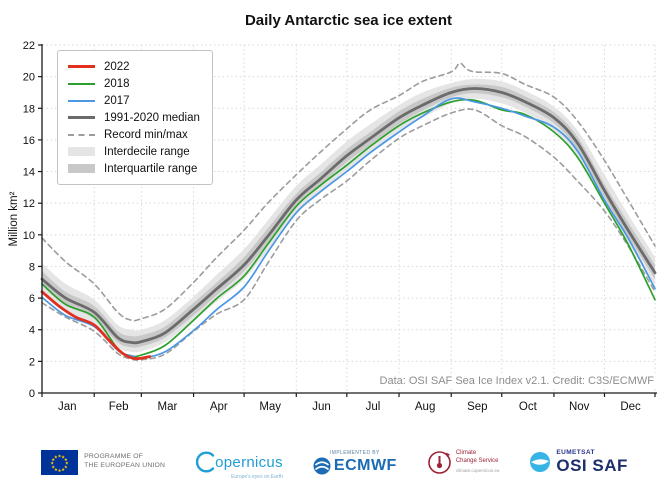 The width and height of the screenshot is (669, 495). What do you see at coordinates (67, 407) in the screenshot?
I see `x-tick-label: Jan` at bounding box center [67, 407].